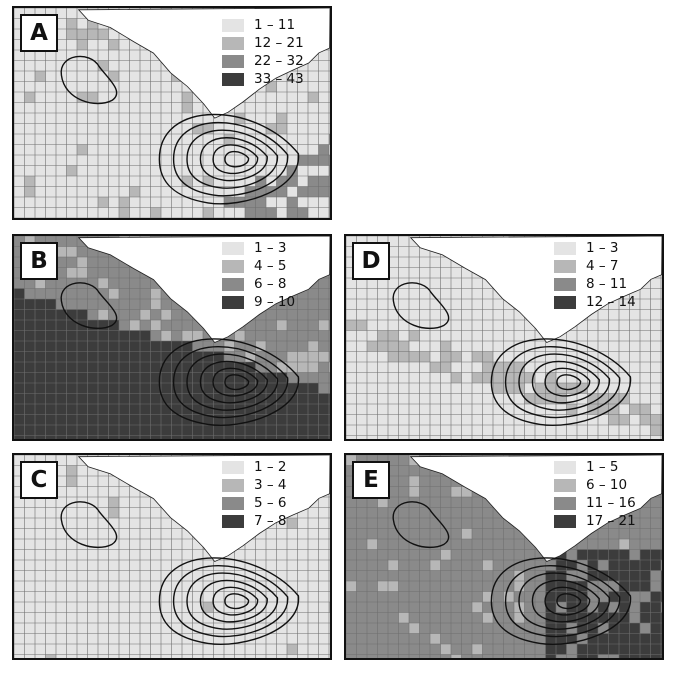 The image size is (674, 674). Describe the element at coordinates (279, 79) in the screenshot. I see `legend-label: 33 – 43` at that location.